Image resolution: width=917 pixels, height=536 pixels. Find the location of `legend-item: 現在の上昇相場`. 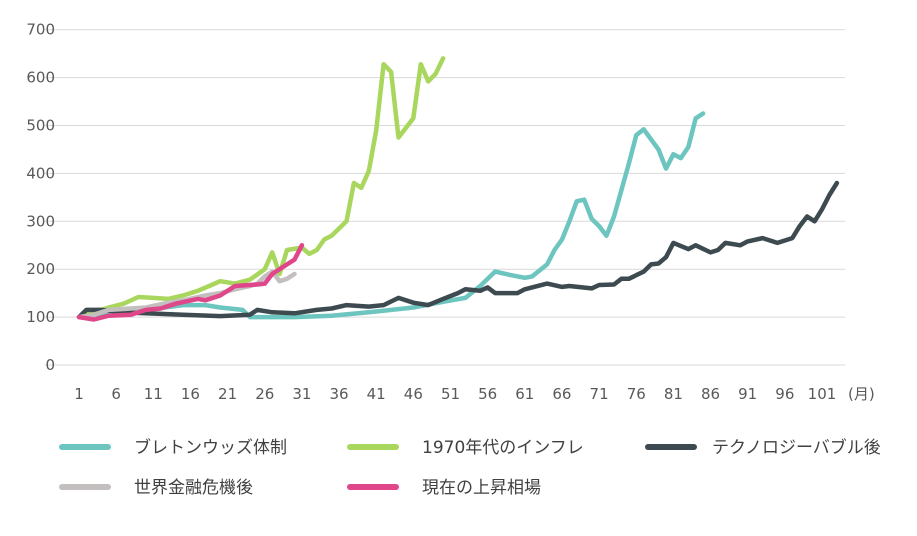

legend-item: 現在の上昇相場 is located at coordinates (444, 488).